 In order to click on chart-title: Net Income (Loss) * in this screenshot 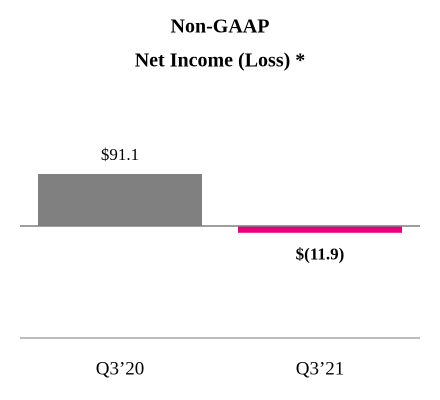, I will do `click(220, 61)`.